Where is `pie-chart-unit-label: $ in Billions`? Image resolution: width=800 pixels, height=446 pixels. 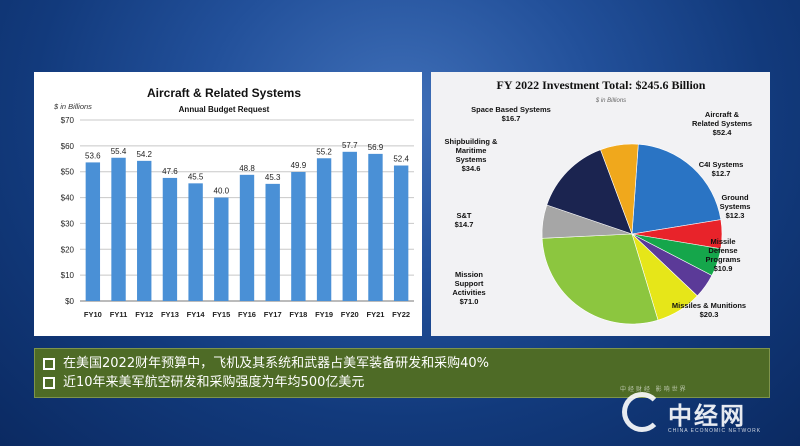 pie-chart-unit-label: $ in Billions is located at coordinates (610, 101).